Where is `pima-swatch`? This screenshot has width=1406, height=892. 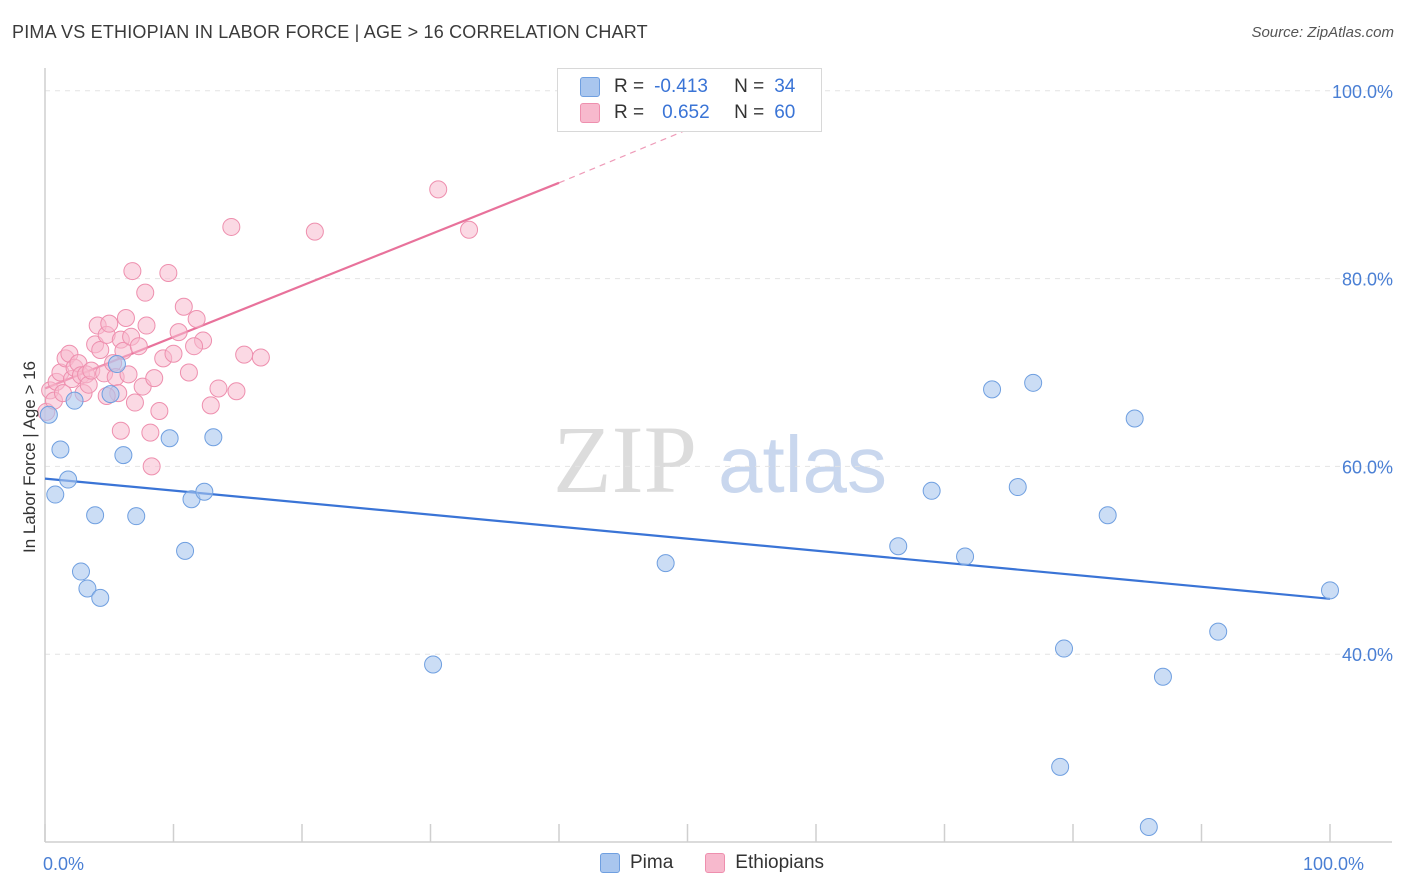
pima-swatch is located at coordinates (590, 87).